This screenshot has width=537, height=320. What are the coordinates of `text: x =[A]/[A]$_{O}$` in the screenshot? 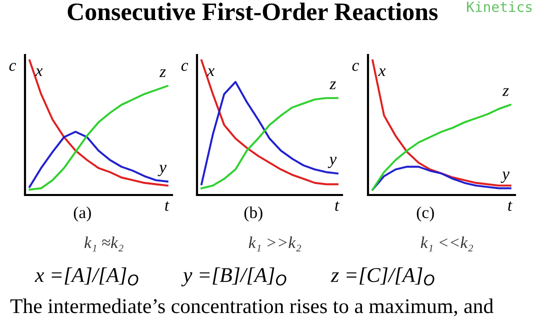 It's located at (86, 276).